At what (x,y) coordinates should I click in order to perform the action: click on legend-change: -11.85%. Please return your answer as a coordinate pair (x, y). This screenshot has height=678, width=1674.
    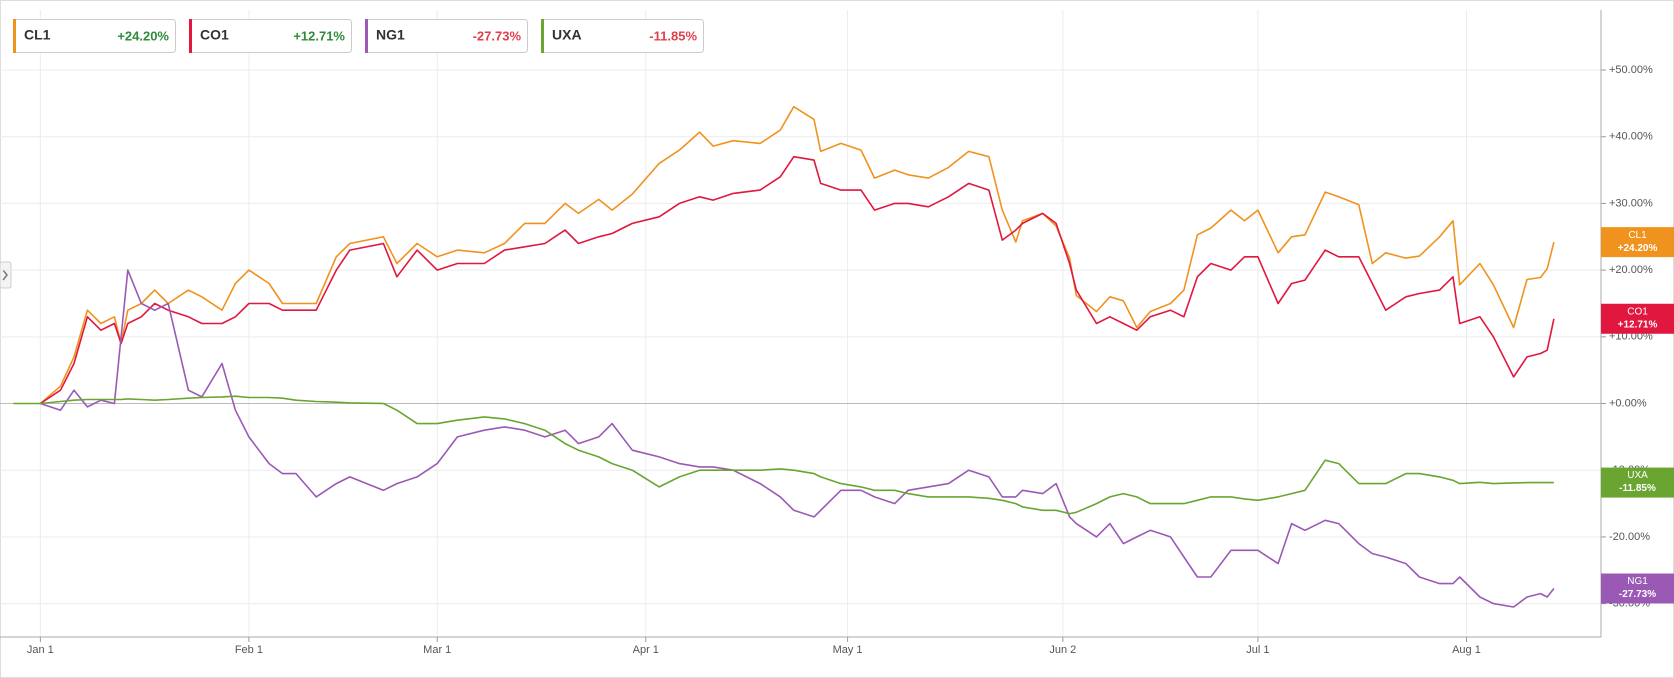
    Looking at the image, I should click on (673, 35).